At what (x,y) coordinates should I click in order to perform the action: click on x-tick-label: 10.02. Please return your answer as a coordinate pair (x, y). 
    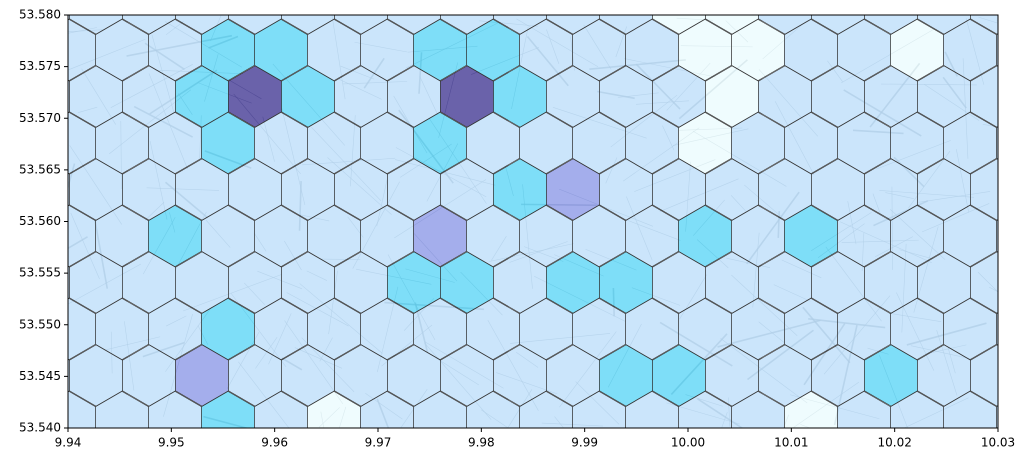
    Looking at the image, I should click on (894, 443).